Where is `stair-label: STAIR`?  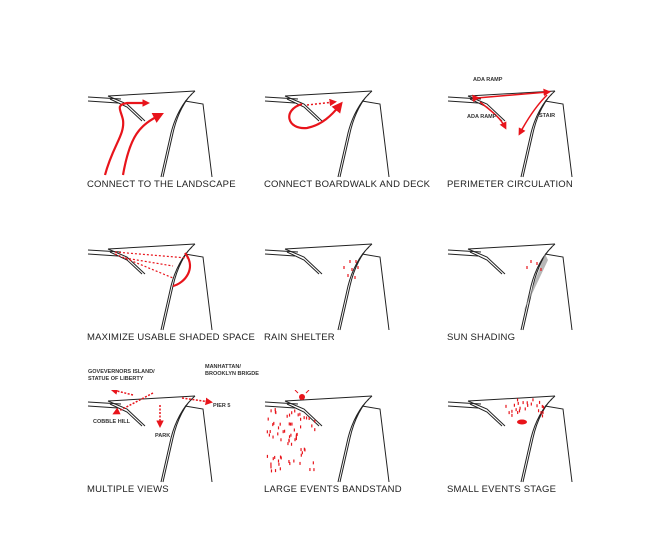 stair-label: STAIR is located at coordinates (547, 116).